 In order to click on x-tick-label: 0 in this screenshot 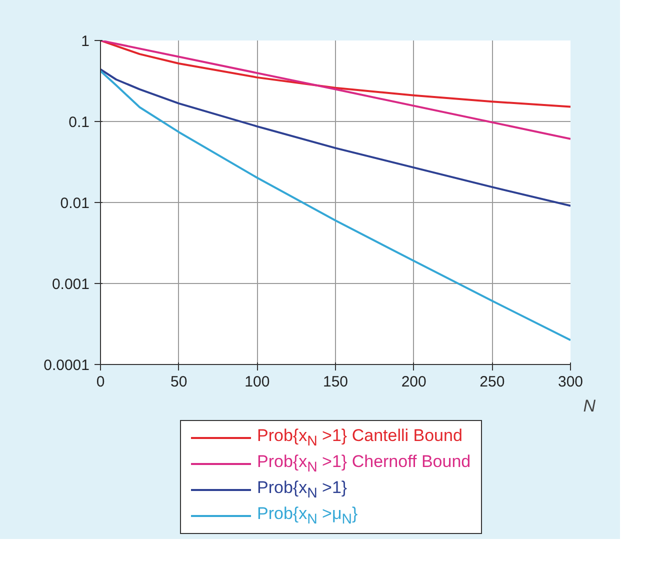, I will do `click(100, 382)`.